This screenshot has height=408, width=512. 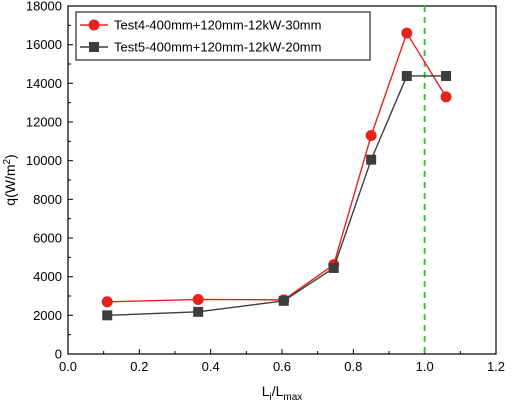 What do you see at coordinates (68, 366) in the screenshot?
I see `x-tick-label: 0.0` at bounding box center [68, 366].